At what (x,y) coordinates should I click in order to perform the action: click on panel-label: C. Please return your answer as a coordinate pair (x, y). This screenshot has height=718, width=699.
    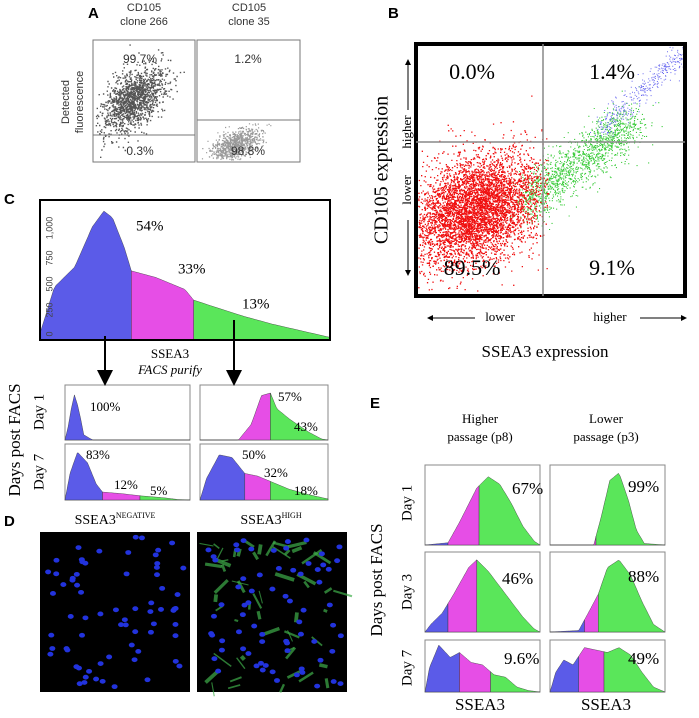
    Looking at the image, I should click on (9, 199).